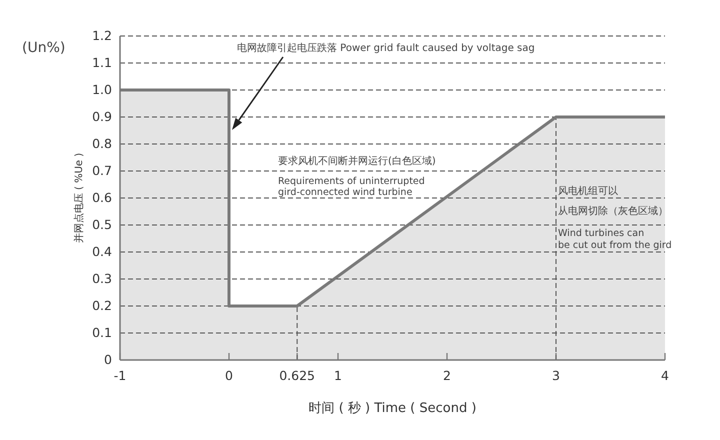 This screenshot has width=720, height=440. Describe the element at coordinates (351, 187) in the screenshot. I see `annotation: Requirements of uninterrupted gird-connected wind turbine` at that location.